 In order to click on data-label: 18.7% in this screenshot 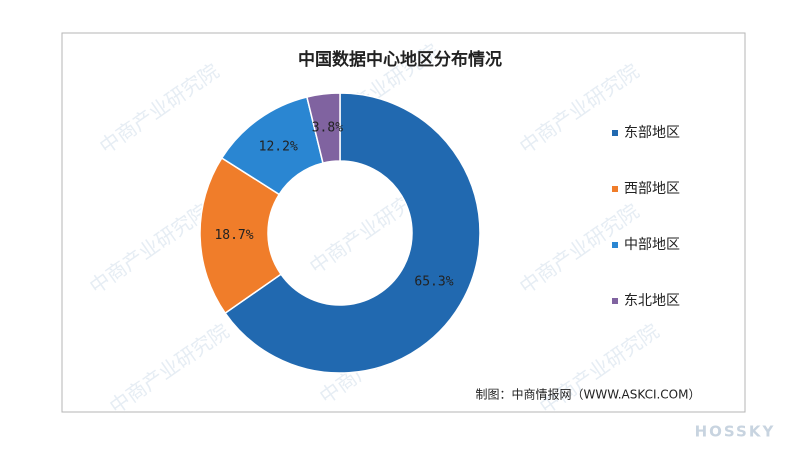, I will do `click(233, 235)`.